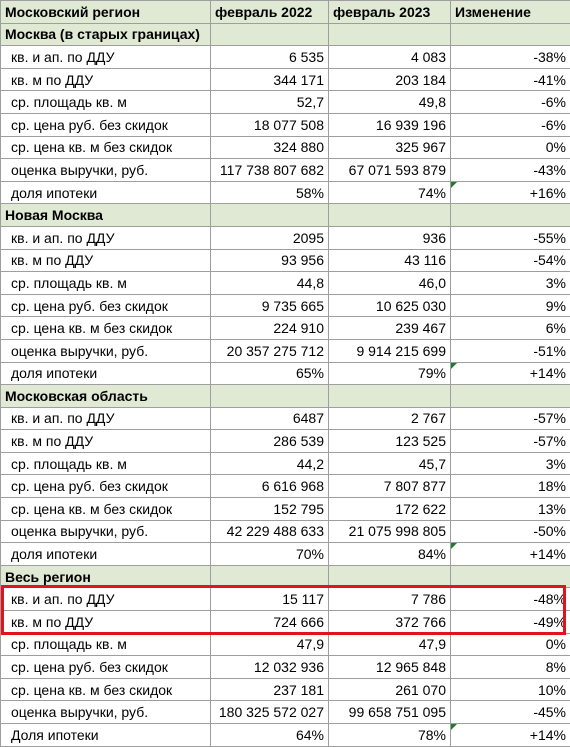  What do you see at coordinates (390, 667) in the screenshot?
I see `value-feb2023: 12 965 848` at bounding box center [390, 667].